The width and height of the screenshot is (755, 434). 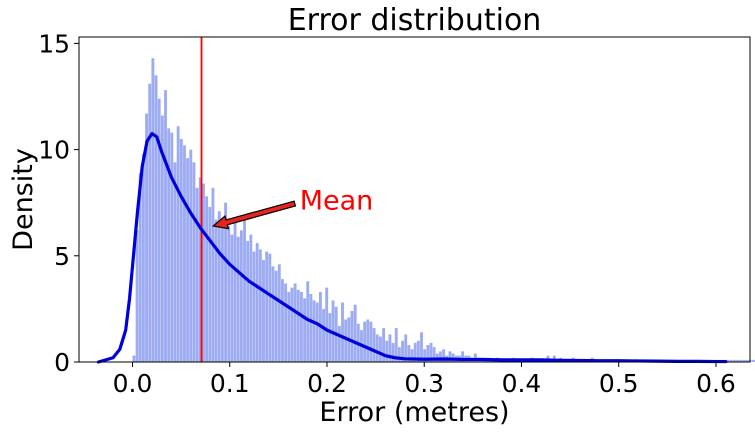 What do you see at coordinates (716, 383) in the screenshot?
I see `x-tick-label: 0.6` at bounding box center [716, 383].